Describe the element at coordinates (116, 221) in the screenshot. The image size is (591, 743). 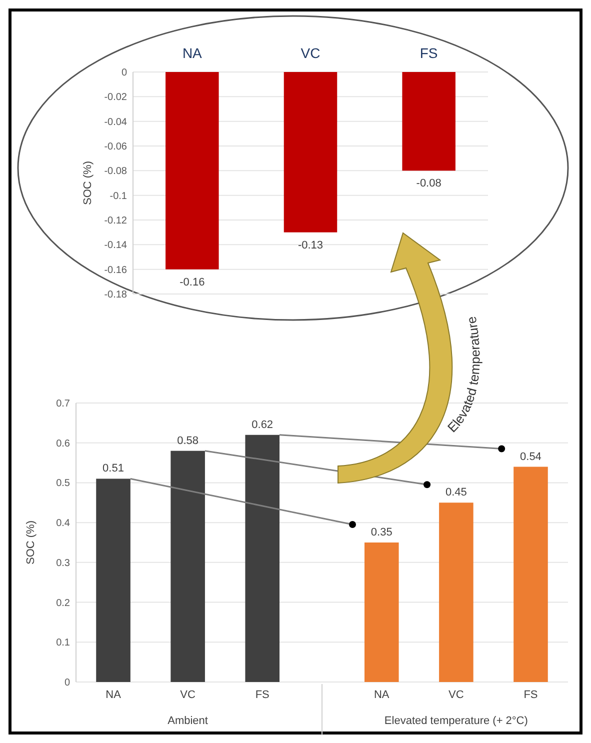
I see `y-tick-label: -0.12` at that location.